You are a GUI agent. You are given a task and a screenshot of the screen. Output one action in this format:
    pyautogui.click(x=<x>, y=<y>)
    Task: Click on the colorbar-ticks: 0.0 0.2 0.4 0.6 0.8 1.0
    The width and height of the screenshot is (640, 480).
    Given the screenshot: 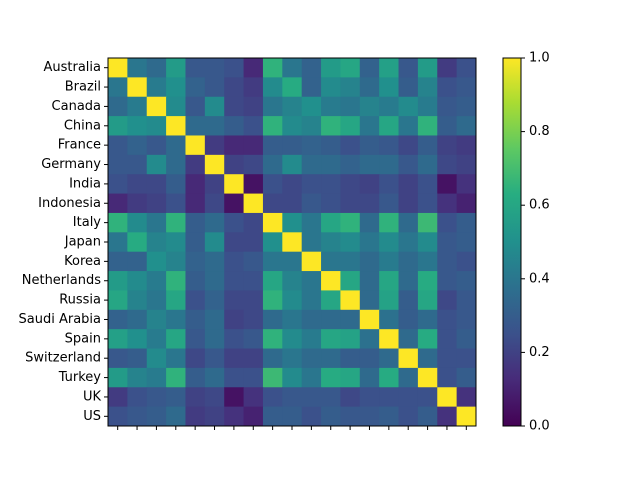 What is the action you would take?
    pyautogui.click(x=535, y=242)
    